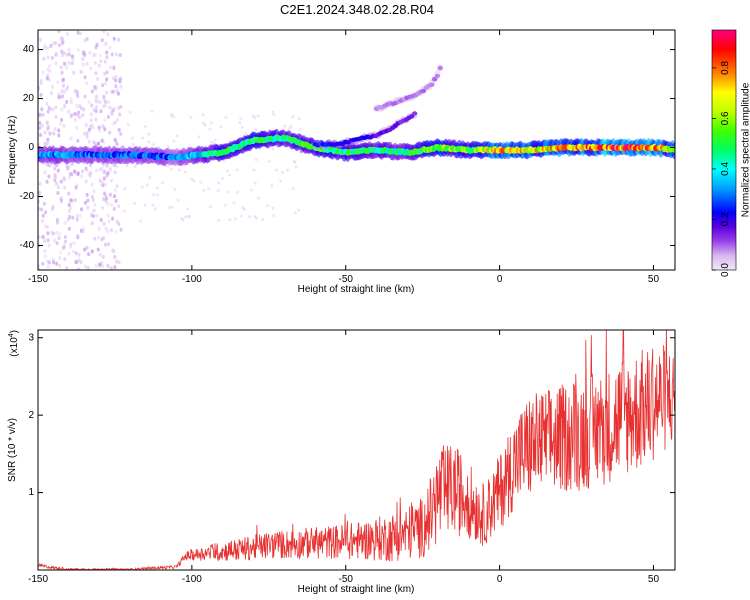 This screenshot has height=600, width=750. What do you see at coordinates (346, 279) in the screenshot?
I see `x-tick-label: -50` at bounding box center [346, 279].